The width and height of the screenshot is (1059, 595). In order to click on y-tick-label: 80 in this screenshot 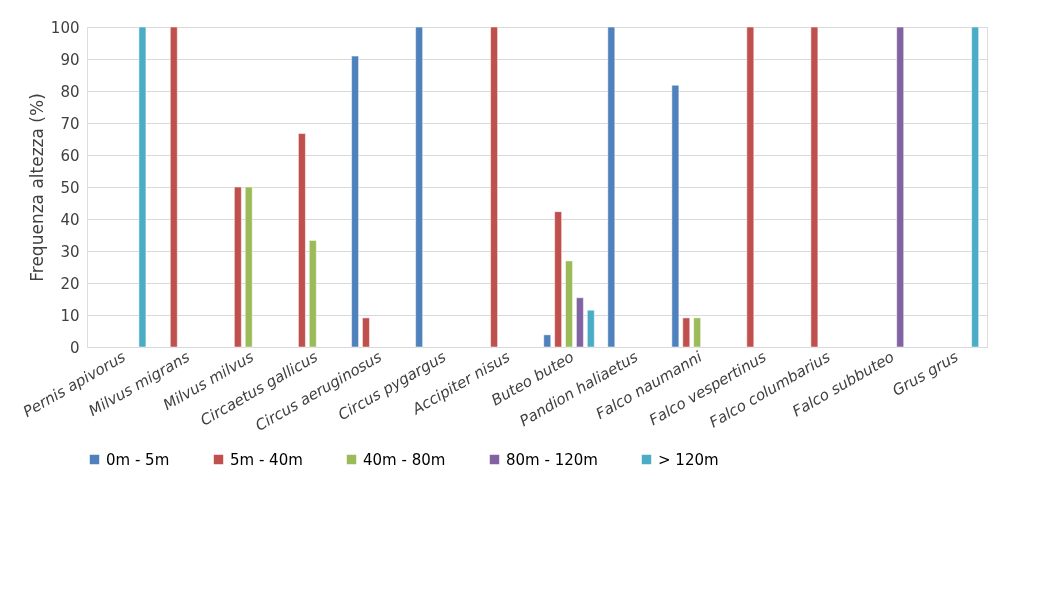, I will do `click(70, 91)`.